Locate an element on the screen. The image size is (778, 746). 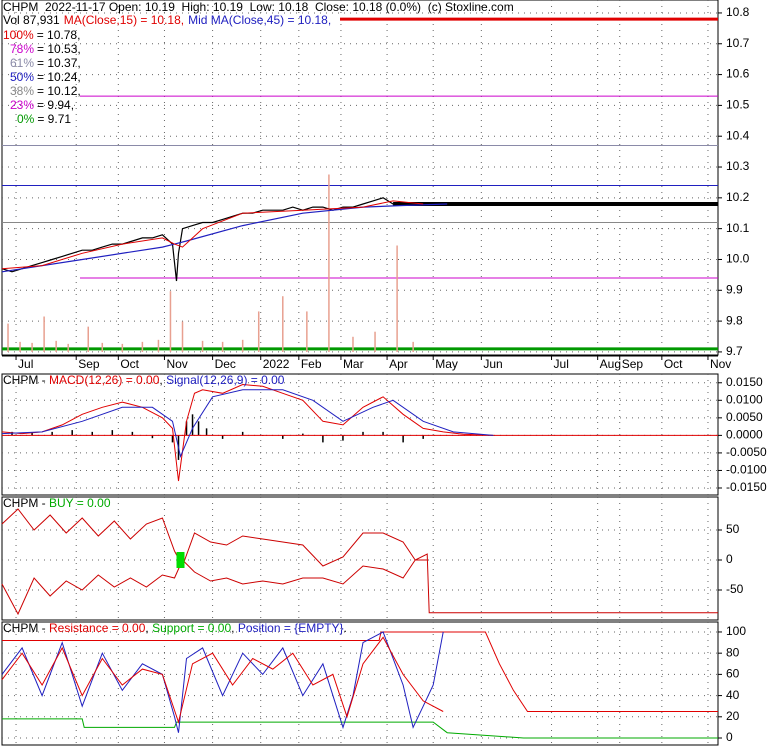
y-tick-label: 10.2 is located at coordinates (738, 197).